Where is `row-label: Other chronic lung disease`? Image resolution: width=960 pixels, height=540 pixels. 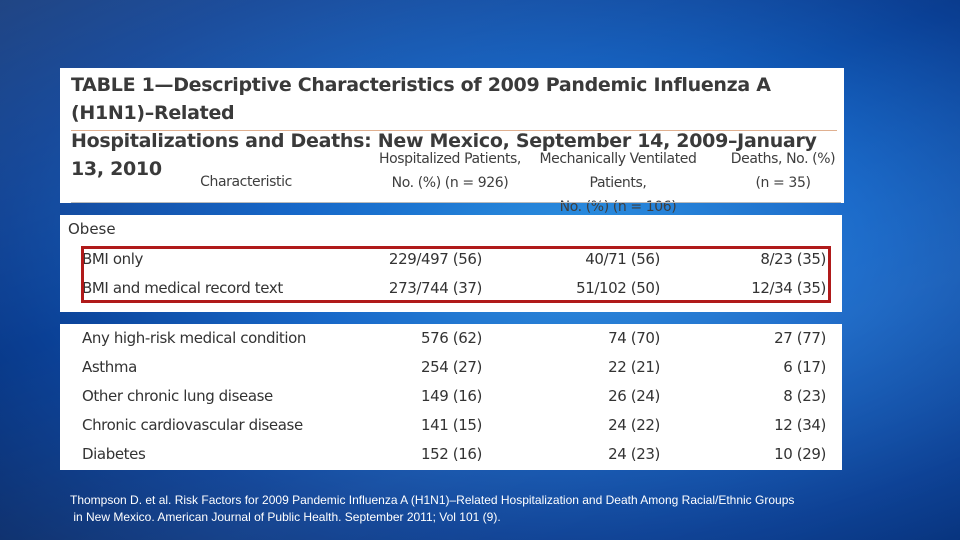 row-label: Other chronic lung disease is located at coordinates (177, 396).